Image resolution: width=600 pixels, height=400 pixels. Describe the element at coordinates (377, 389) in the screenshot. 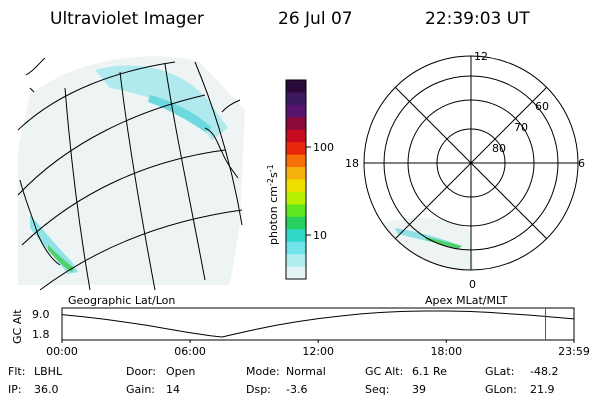

I see `seq-key: Seq:` at that location.